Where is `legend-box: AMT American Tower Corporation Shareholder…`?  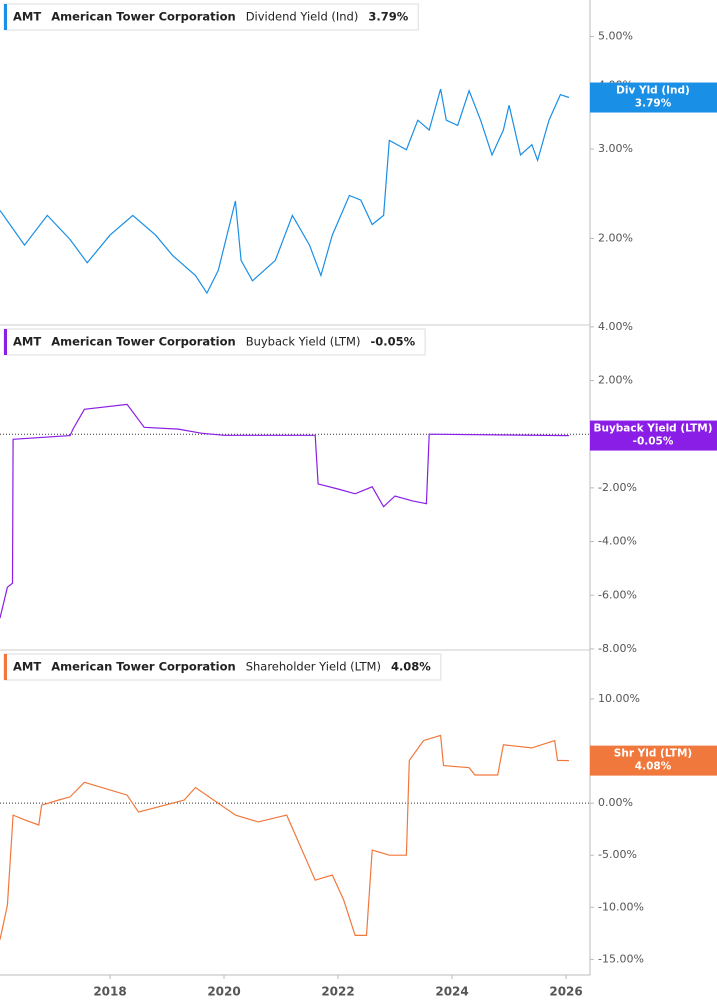 legend-box: AMT American Tower Corporation Shareholder… is located at coordinates (222, 667).